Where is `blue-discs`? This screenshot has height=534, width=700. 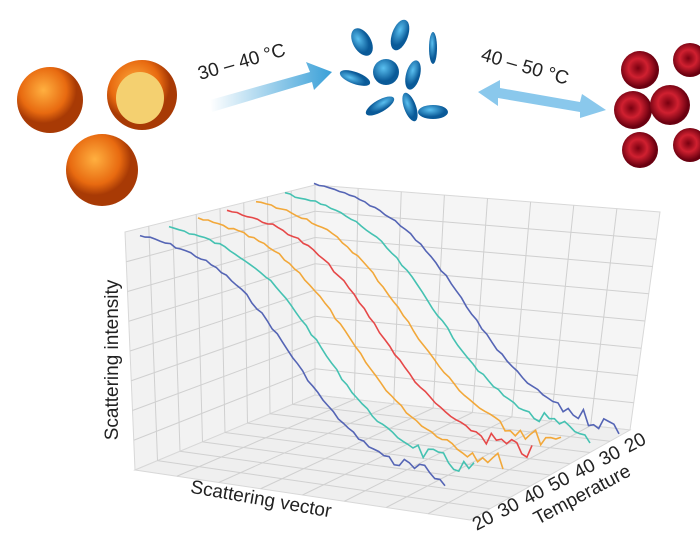 blue-discs is located at coordinates (393, 70).